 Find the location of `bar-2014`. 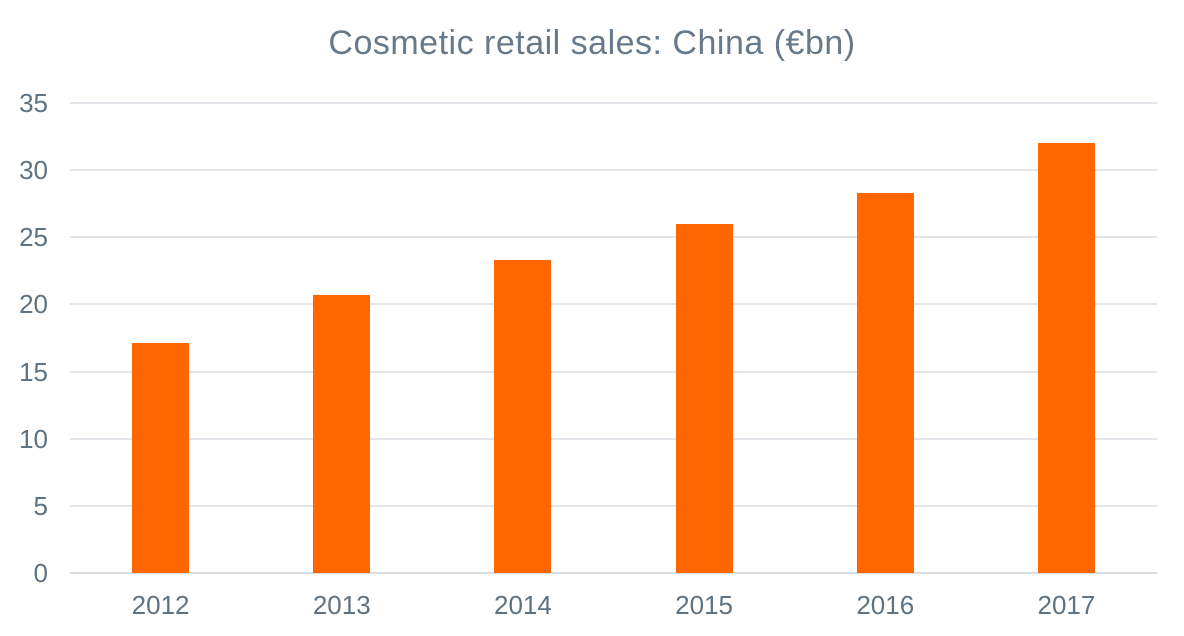

bar-2014 is located at coordinates (523, 416).